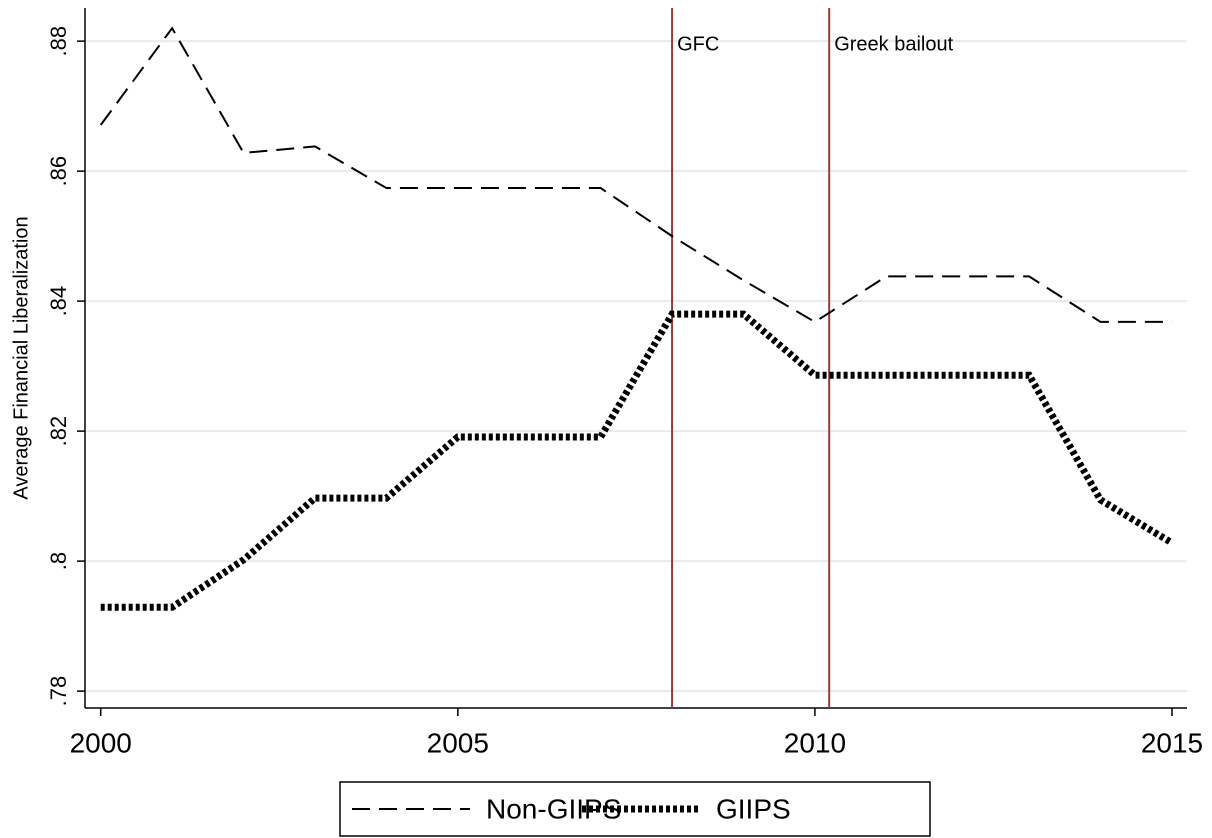  Describe the element at coordinates (58, 691) in the screenshot. I see `y-tick-label: .78` at that location.